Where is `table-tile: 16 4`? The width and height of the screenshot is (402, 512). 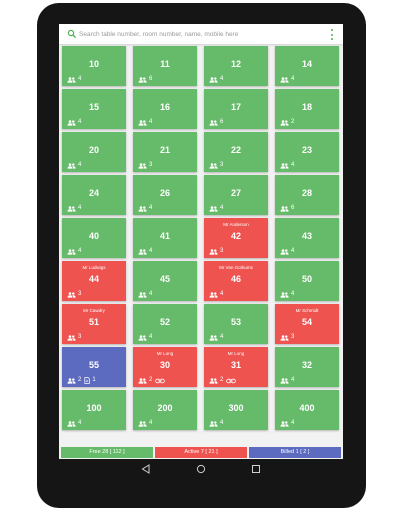
table-tile: 16 4 is located at coordinates (165, 109).